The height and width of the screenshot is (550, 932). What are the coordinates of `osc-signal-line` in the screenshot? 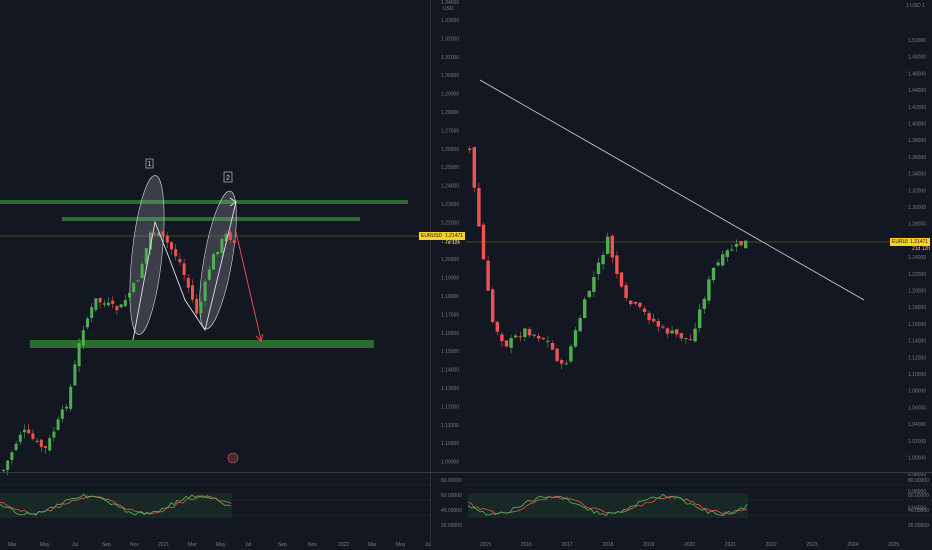 It's located at (607, 505).